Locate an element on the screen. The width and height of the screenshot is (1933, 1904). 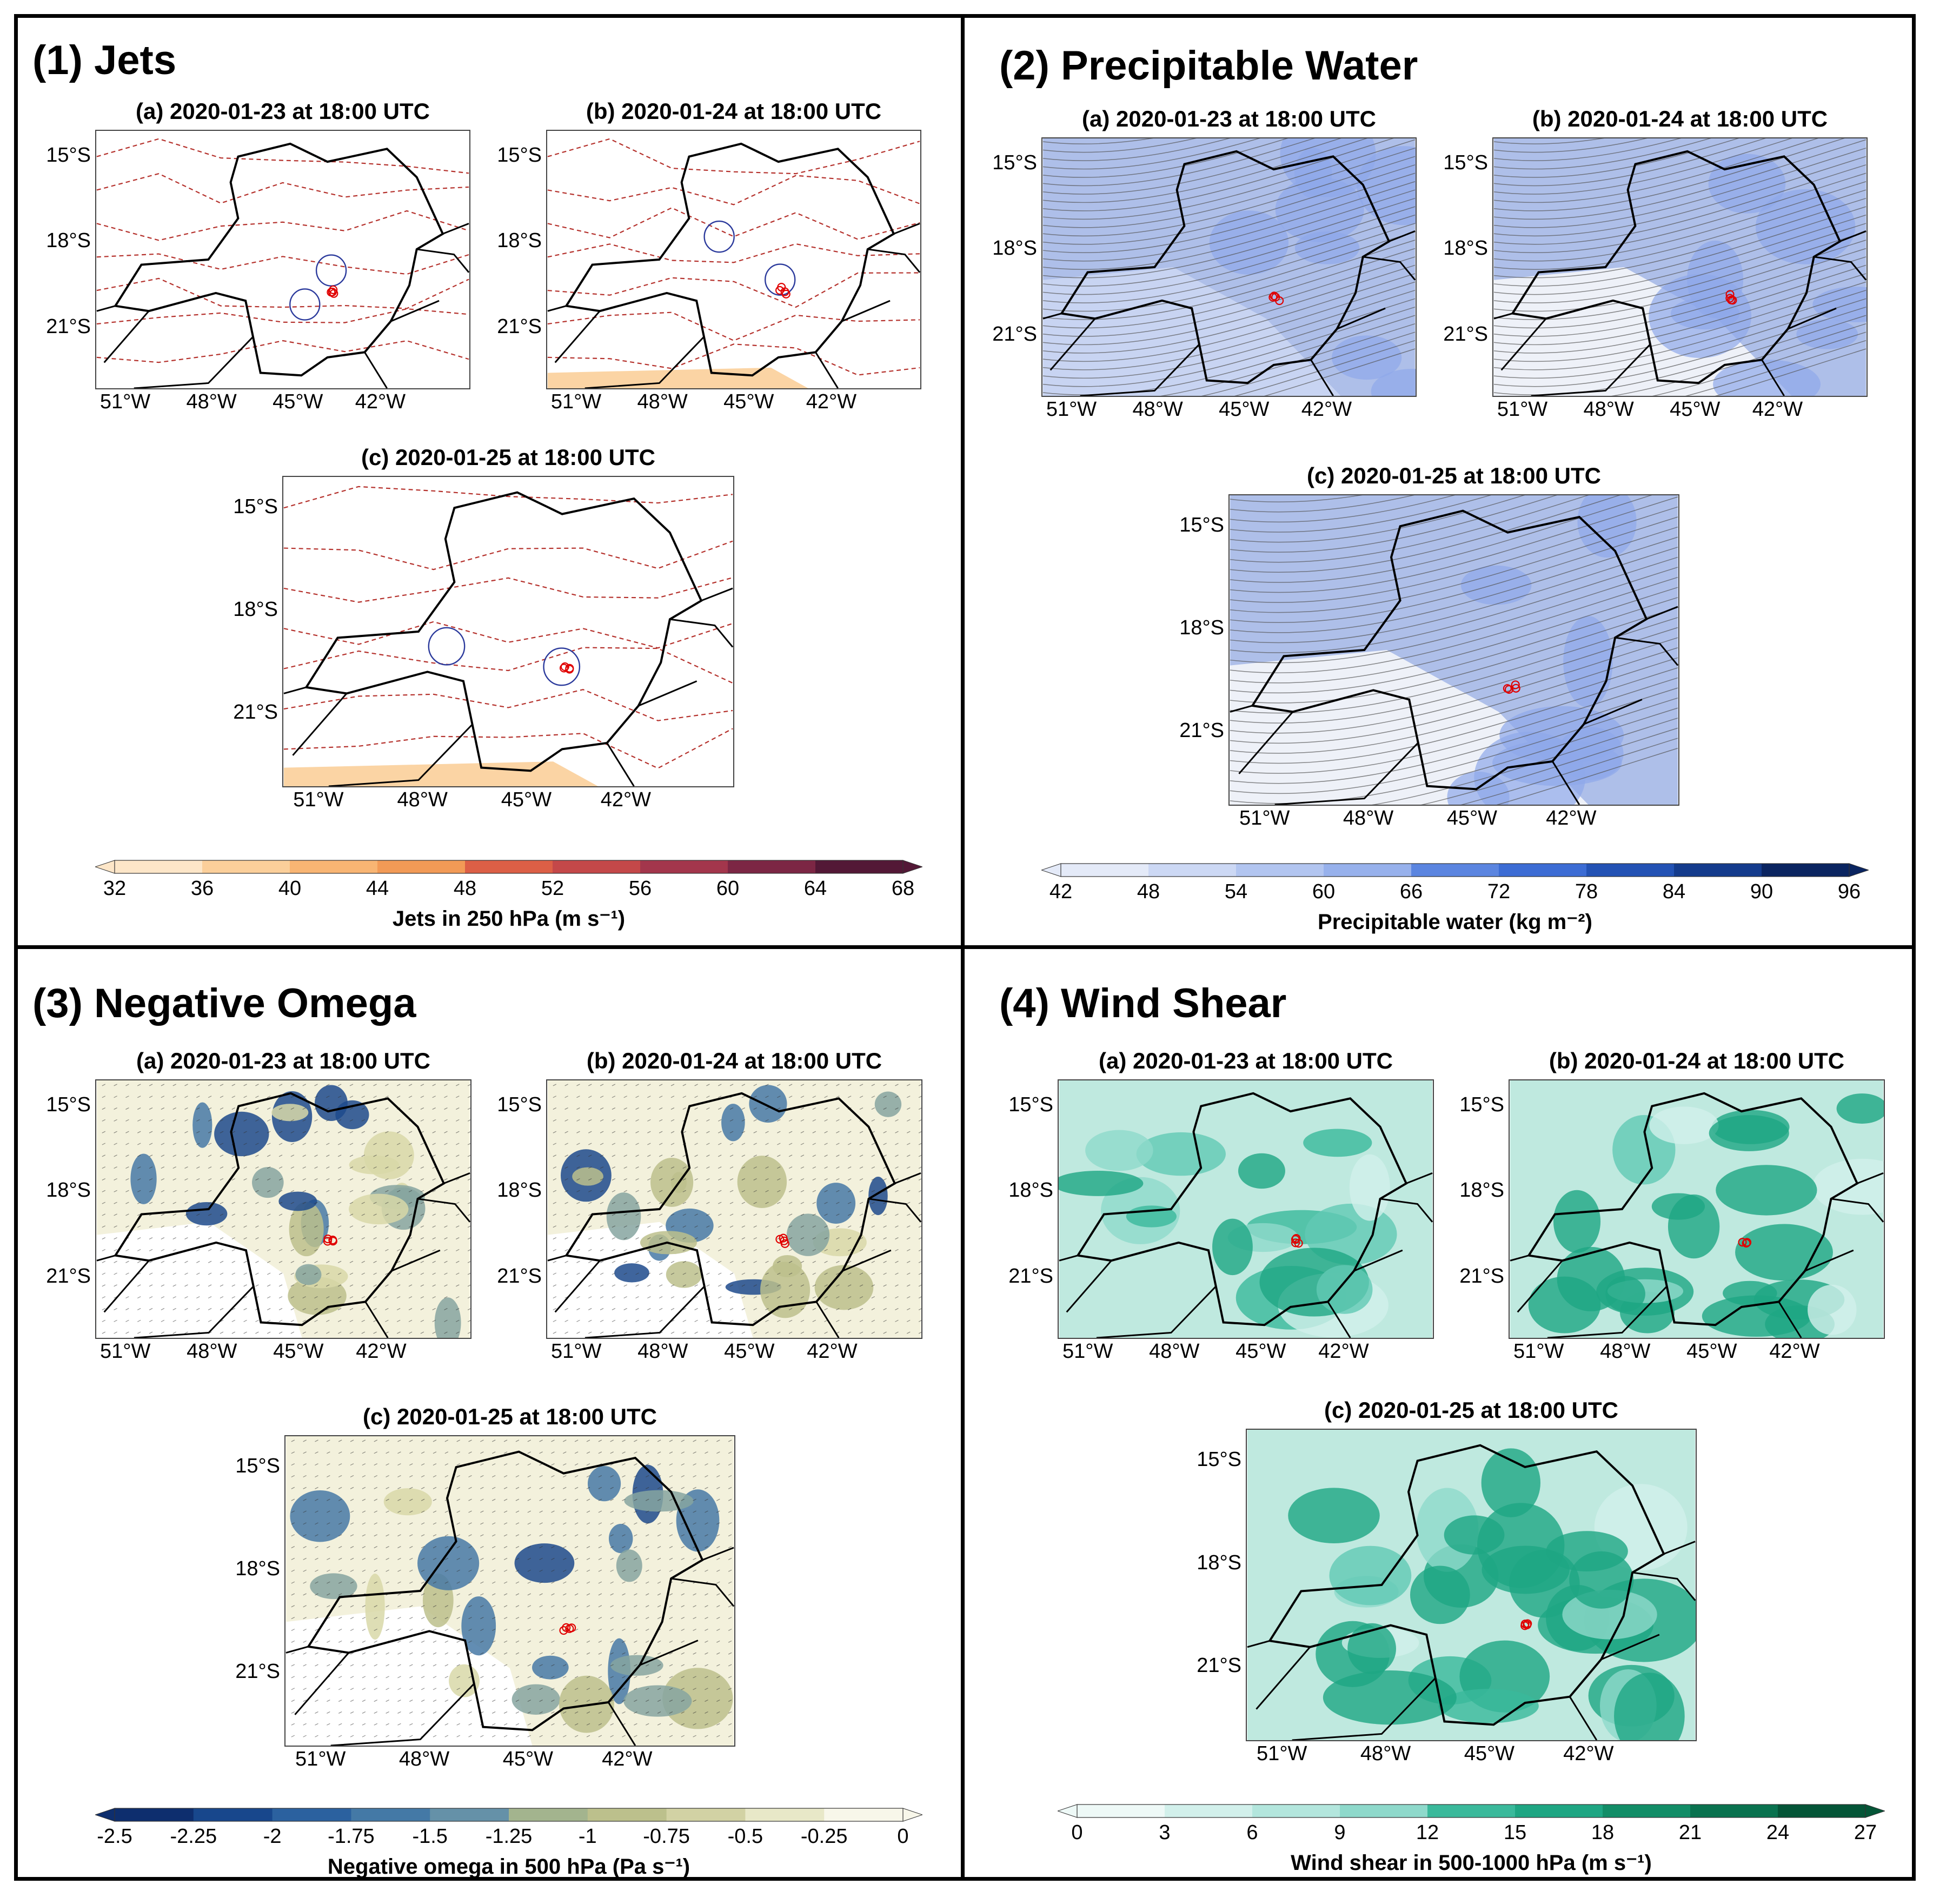
map-panel is located at coordinates (1471, 1585).